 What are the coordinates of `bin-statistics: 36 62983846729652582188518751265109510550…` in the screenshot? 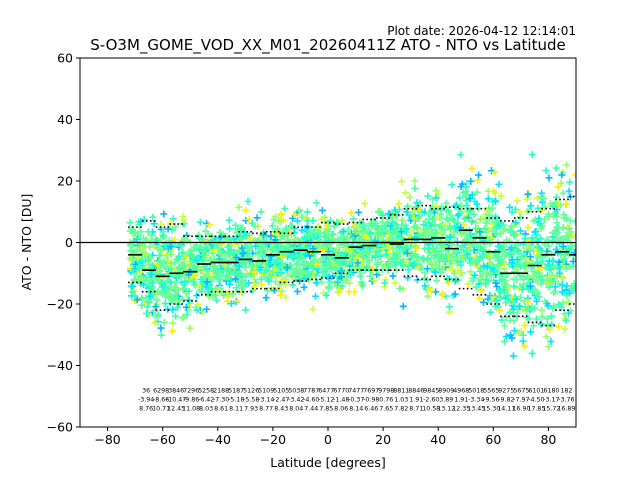 It's located at (356, 400).